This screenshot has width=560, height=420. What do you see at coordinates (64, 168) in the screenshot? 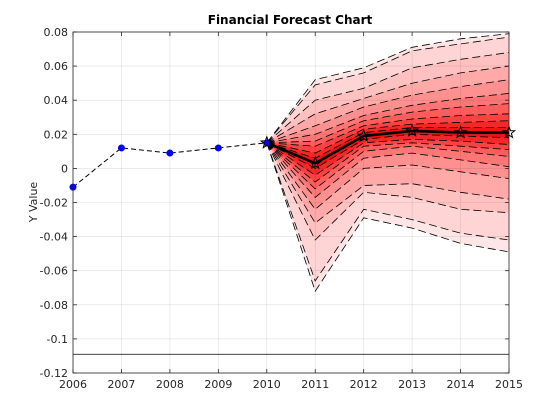
I see `y-tick-label: 0` at bounding box center [64, 168].